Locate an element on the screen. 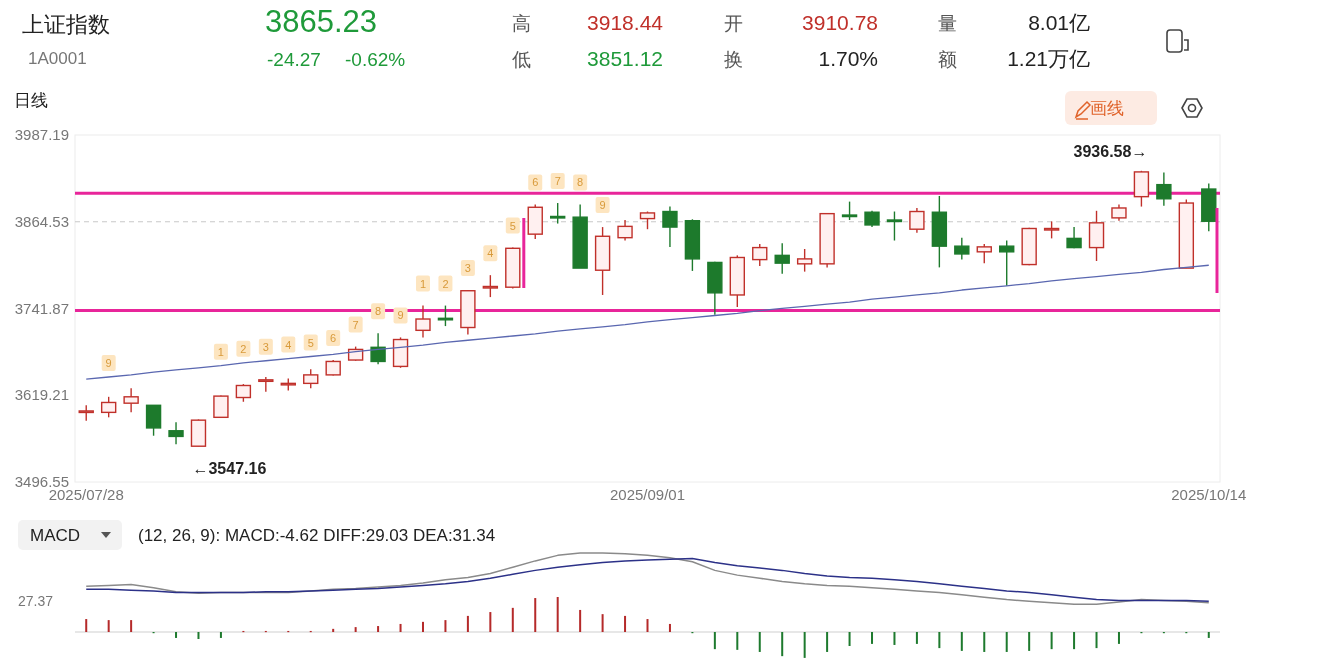 This screenshot has width=1319, height=667. text: 低 is located at coordinates (521, 59).